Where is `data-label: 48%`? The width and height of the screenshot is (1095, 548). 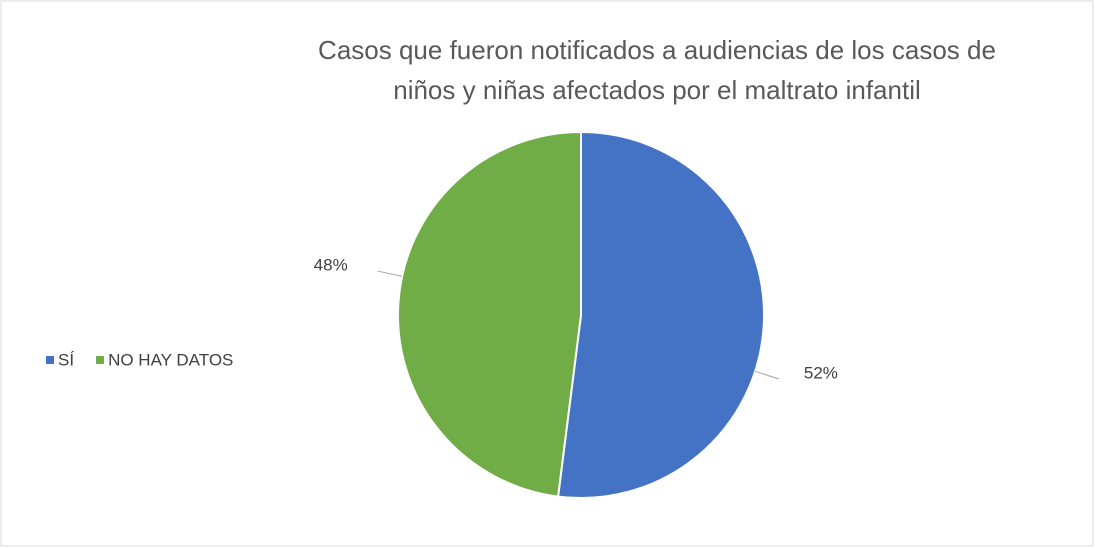 data-label: 48% is located at coordinates (331, 265).